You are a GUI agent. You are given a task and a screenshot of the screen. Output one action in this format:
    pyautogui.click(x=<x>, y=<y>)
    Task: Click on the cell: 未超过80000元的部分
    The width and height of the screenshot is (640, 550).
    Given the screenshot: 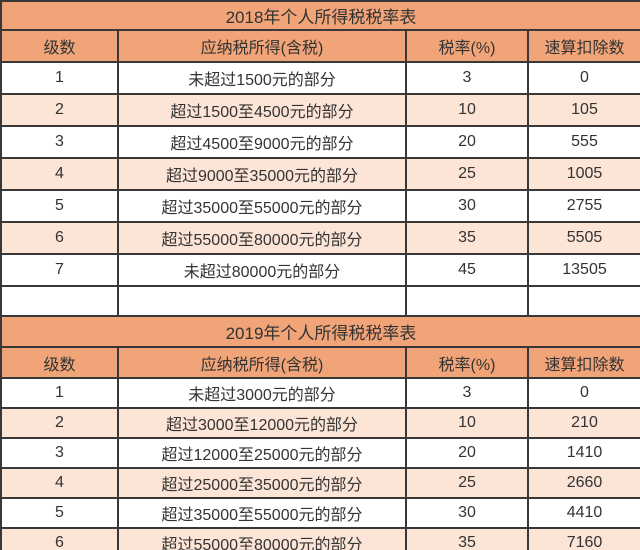 What is the action you would take?
    pyautogui.click(x=262, y=270)
    